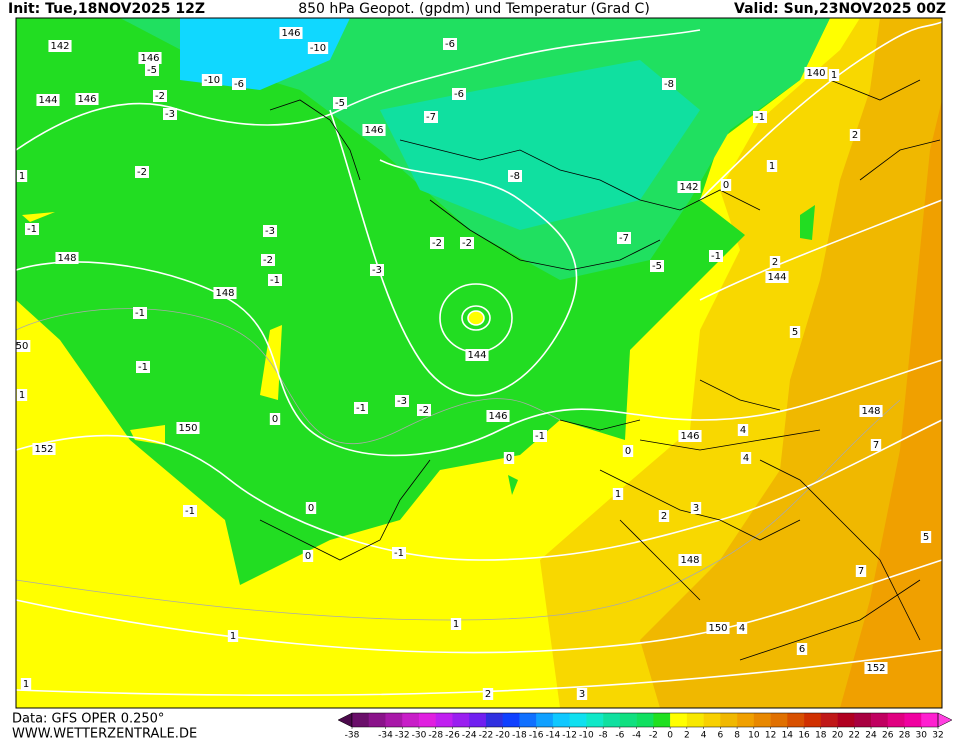 Image resolution: width=959 pixels, height=741 pixels. What do you see at coordinates (870, 411) in the screenshot?
I see `contour-label: 148` at bounding box center [870, 411].